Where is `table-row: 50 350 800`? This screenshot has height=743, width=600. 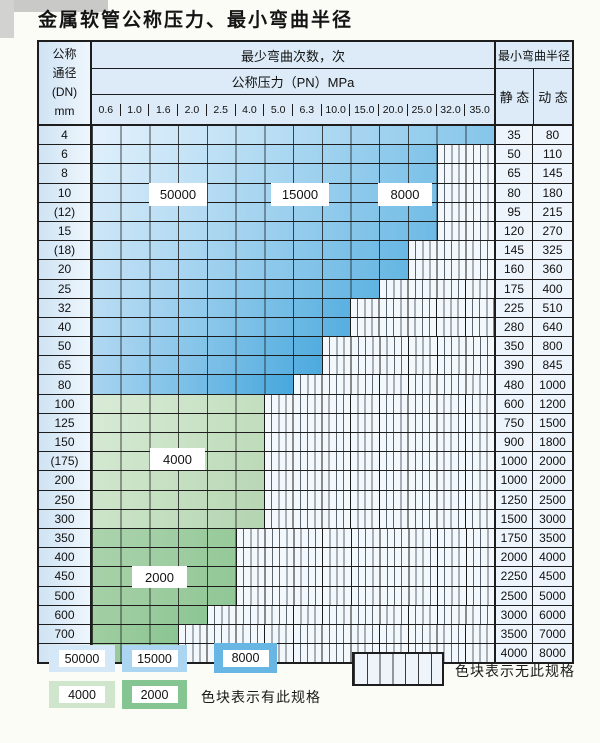
table-row: 50 350 800 is located at coordinates (306, 347).